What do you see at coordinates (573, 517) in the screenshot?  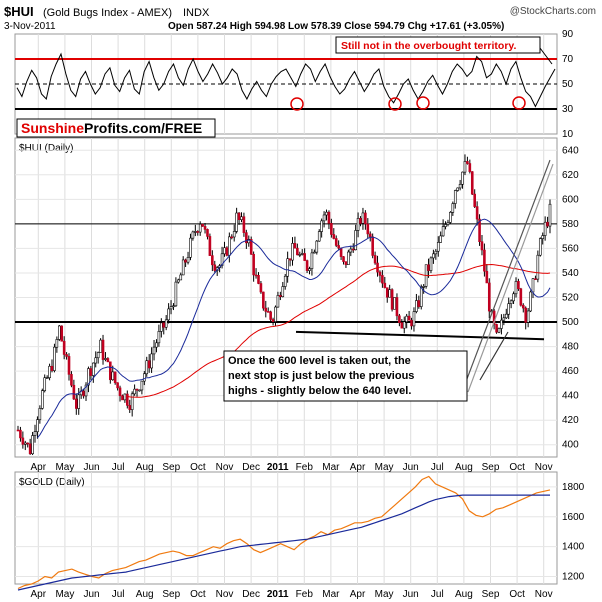 I see `gold-y-tick: 1600` at bounding box center [573, 517].